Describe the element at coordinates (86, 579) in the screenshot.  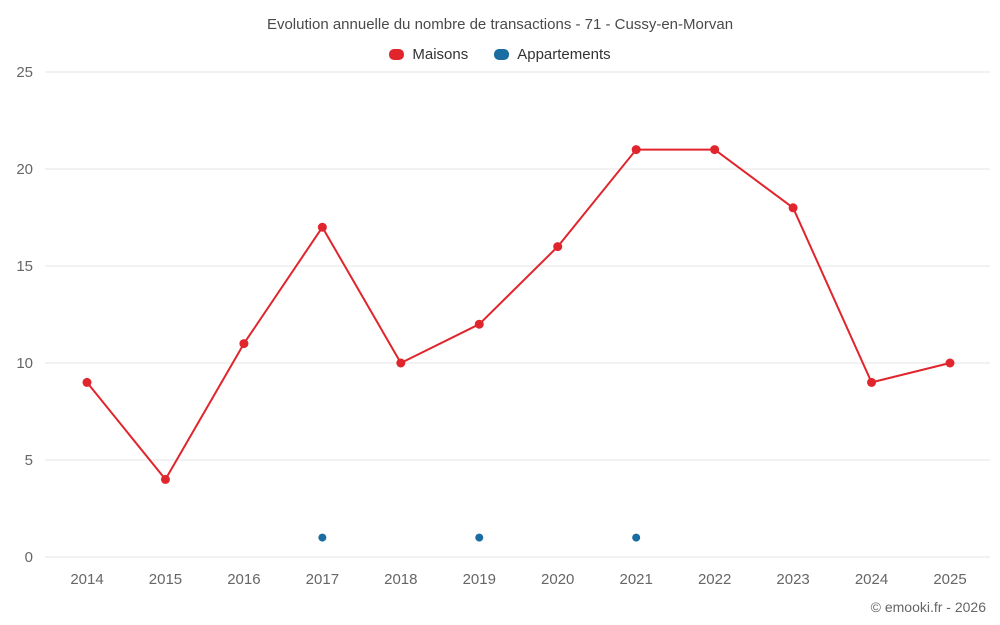
I see `x-tick-label: 2014` at that location.